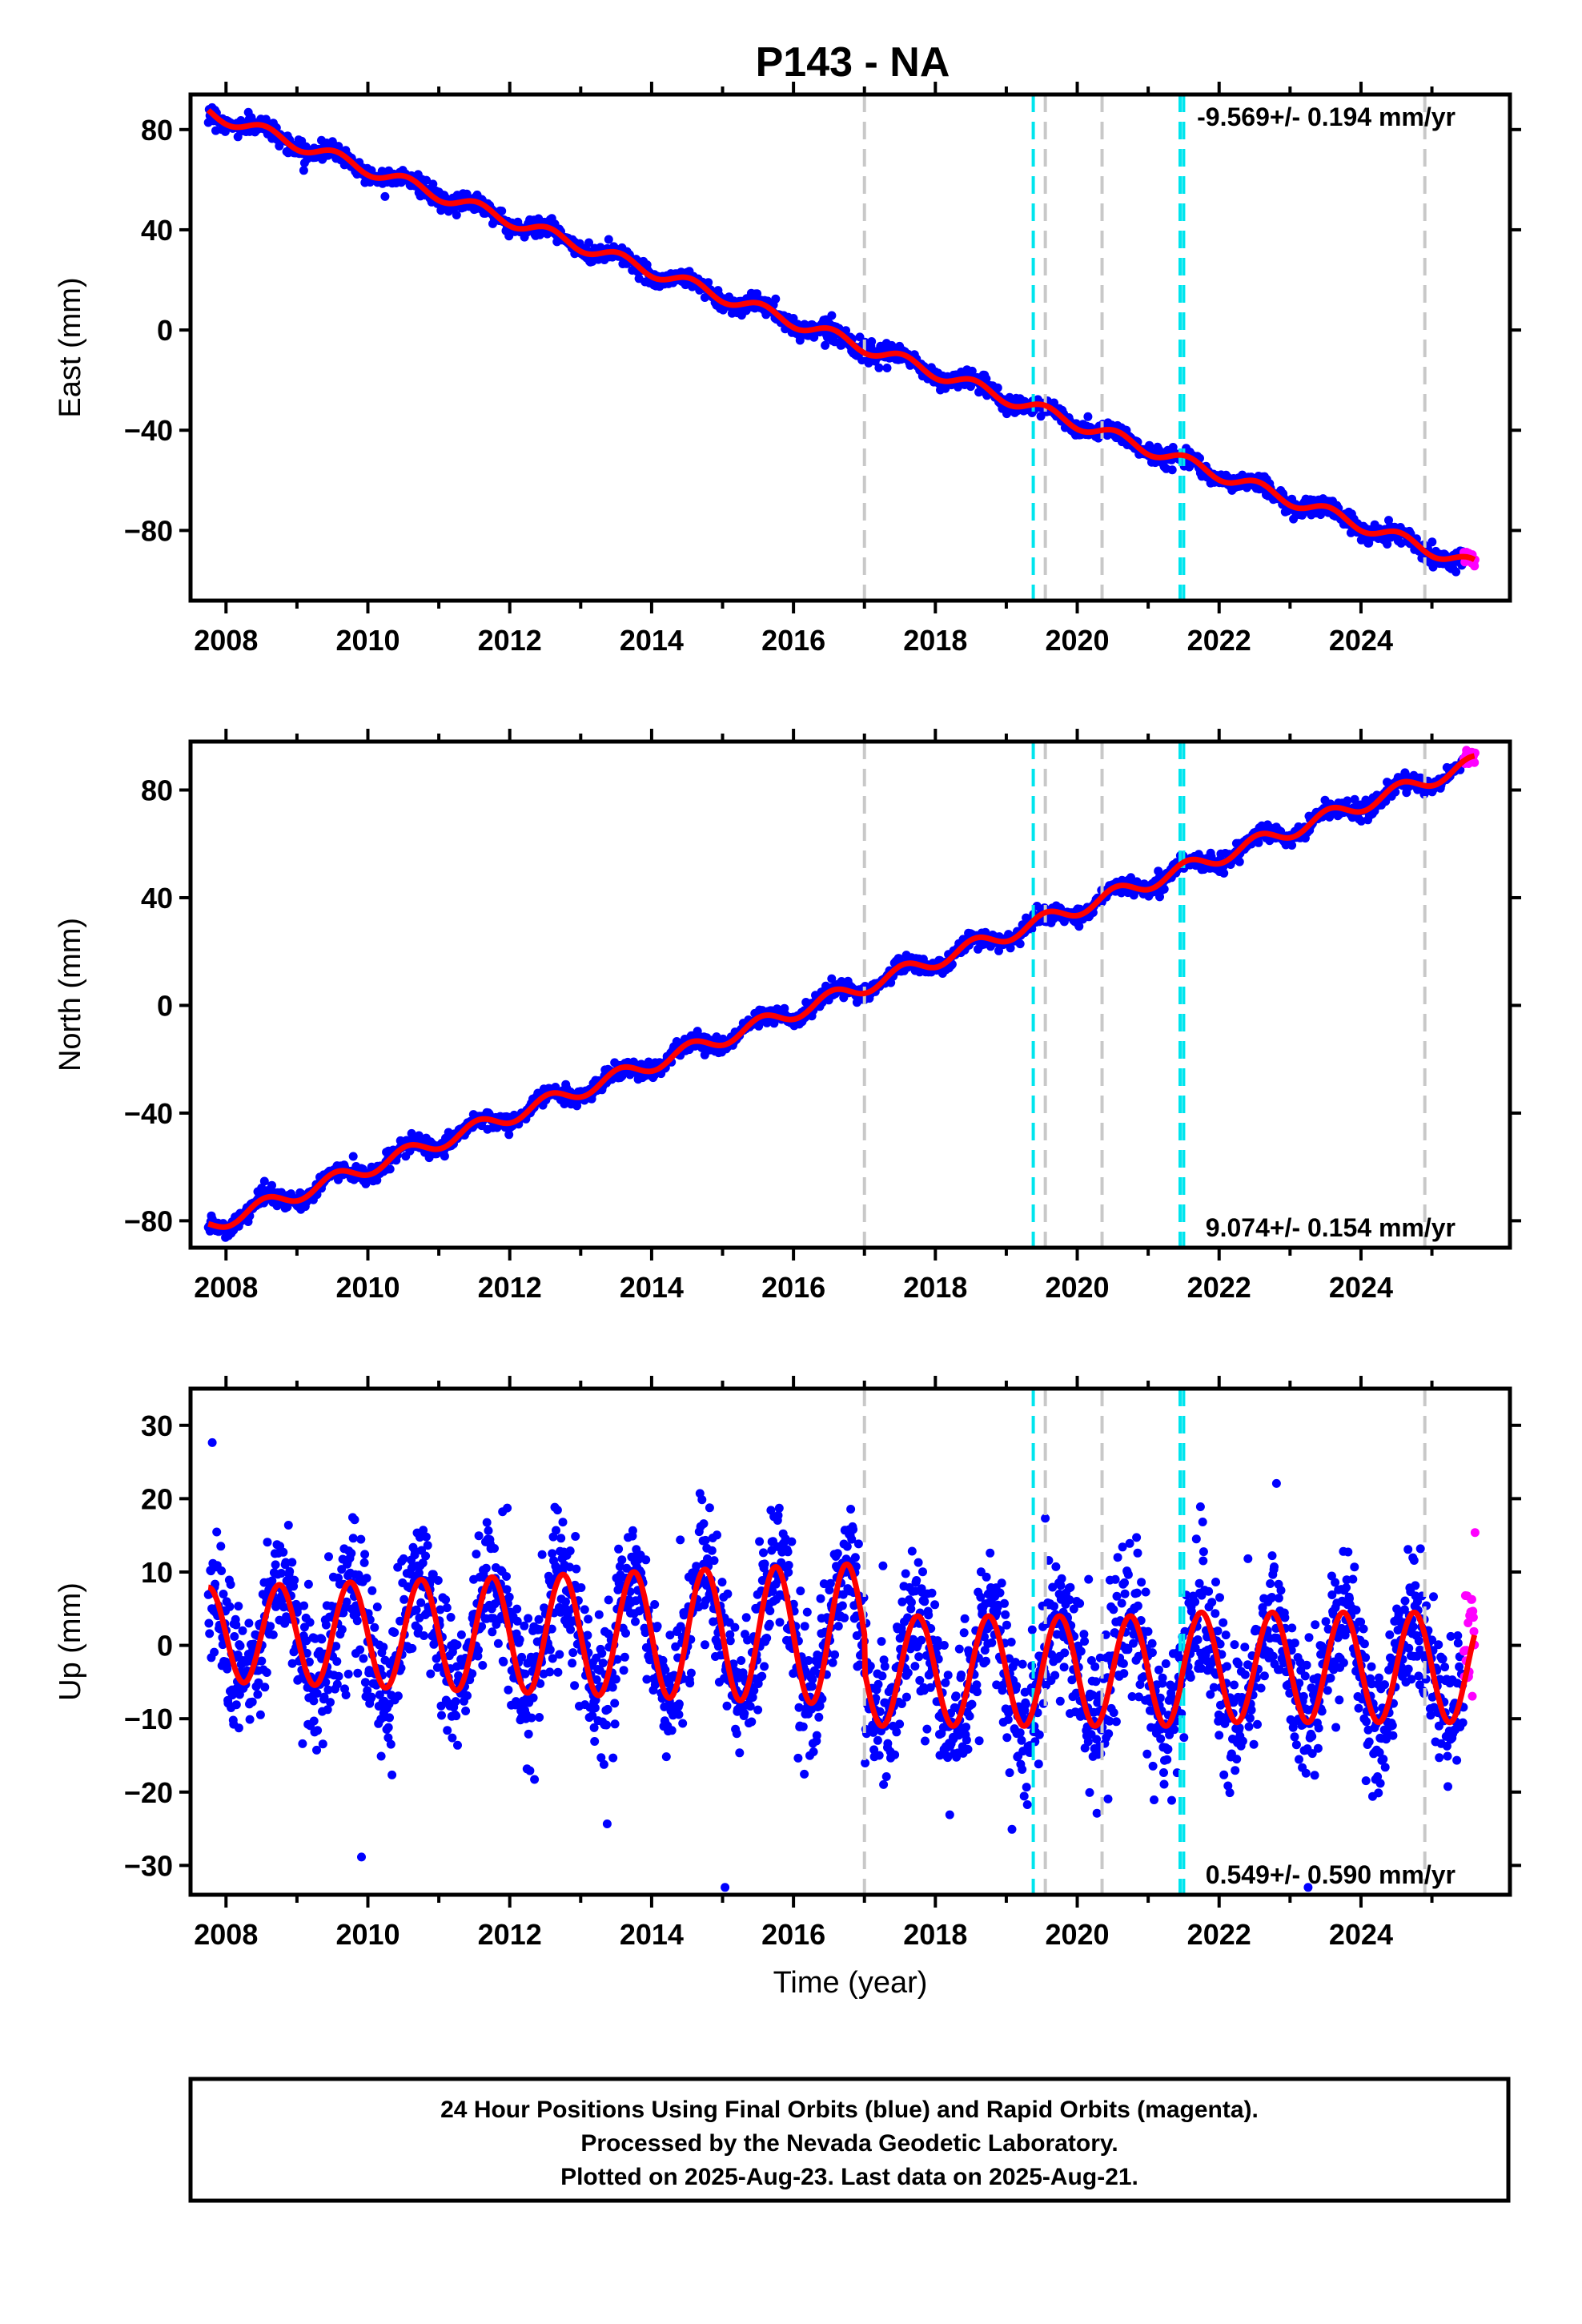 This screenshot has height=2324, width=1582. Describe the element at coordinates (157, 130) in the screenshot. I see `east-y-tick-label: 80` at that location.